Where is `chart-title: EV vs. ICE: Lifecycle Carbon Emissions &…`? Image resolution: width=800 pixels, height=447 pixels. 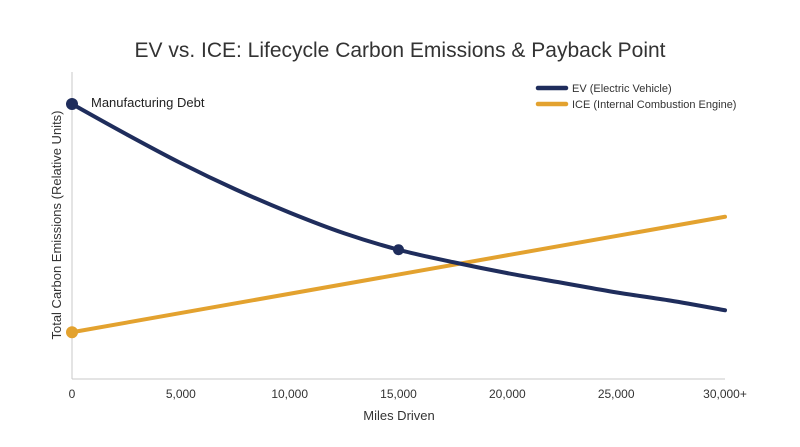 chart-title: EV vs. ICE: Lifecycle Carbon Emissions &… is located at coordinates (399, 50).